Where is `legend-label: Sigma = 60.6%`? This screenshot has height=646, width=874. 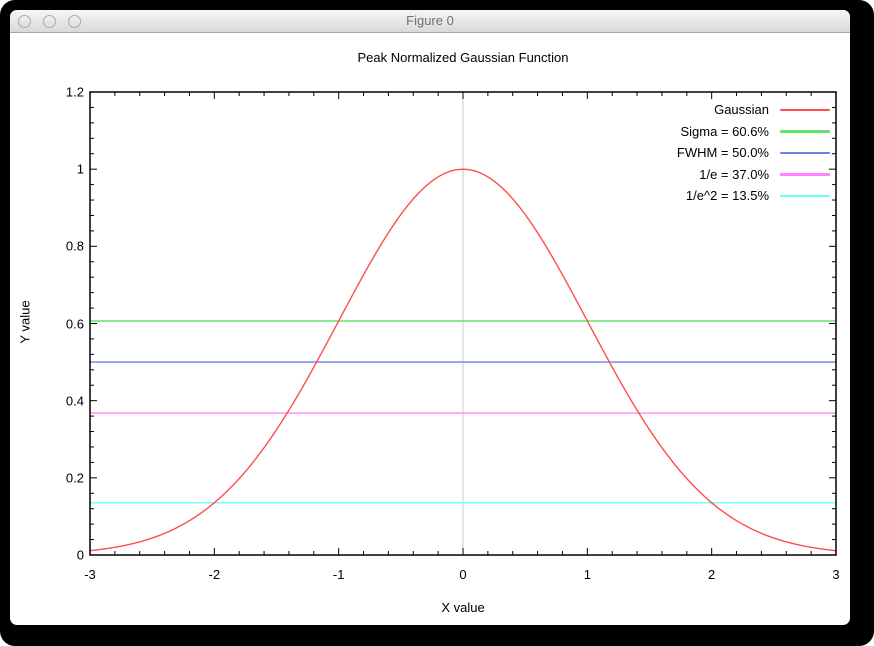
legend-label: Sigma = 60.6% is located at coordinates (724, 131).